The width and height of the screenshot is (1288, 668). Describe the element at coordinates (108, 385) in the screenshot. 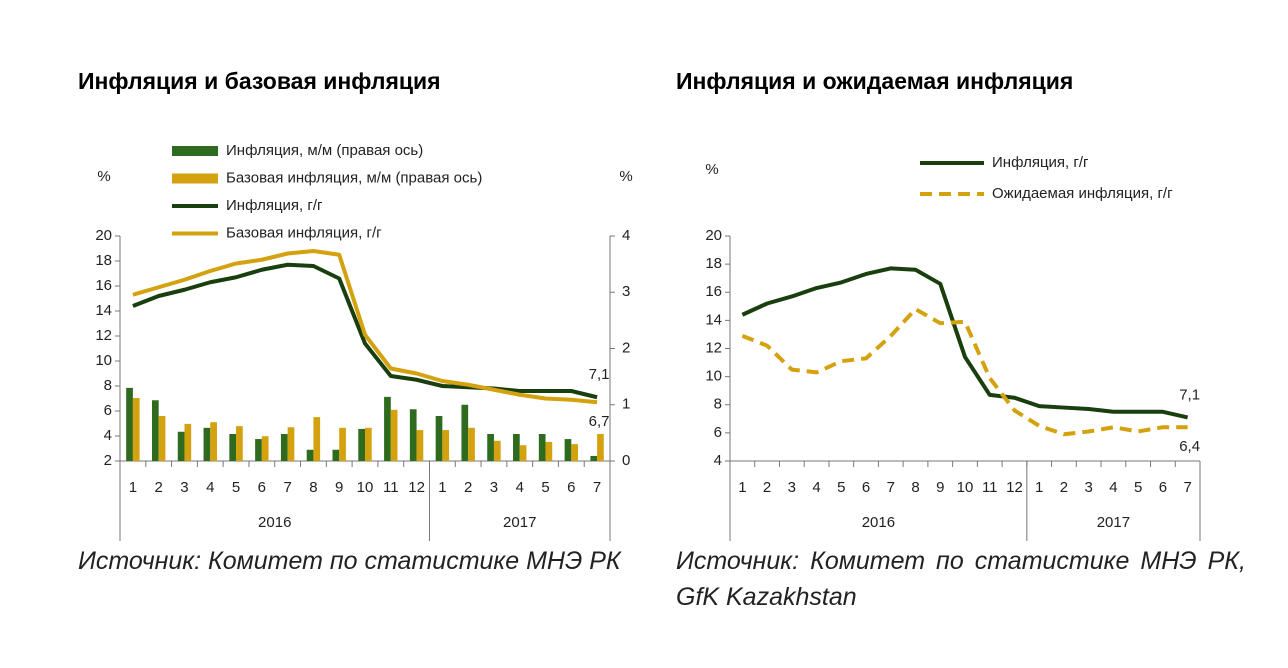

I see `y-tick-label: 8` at that location.